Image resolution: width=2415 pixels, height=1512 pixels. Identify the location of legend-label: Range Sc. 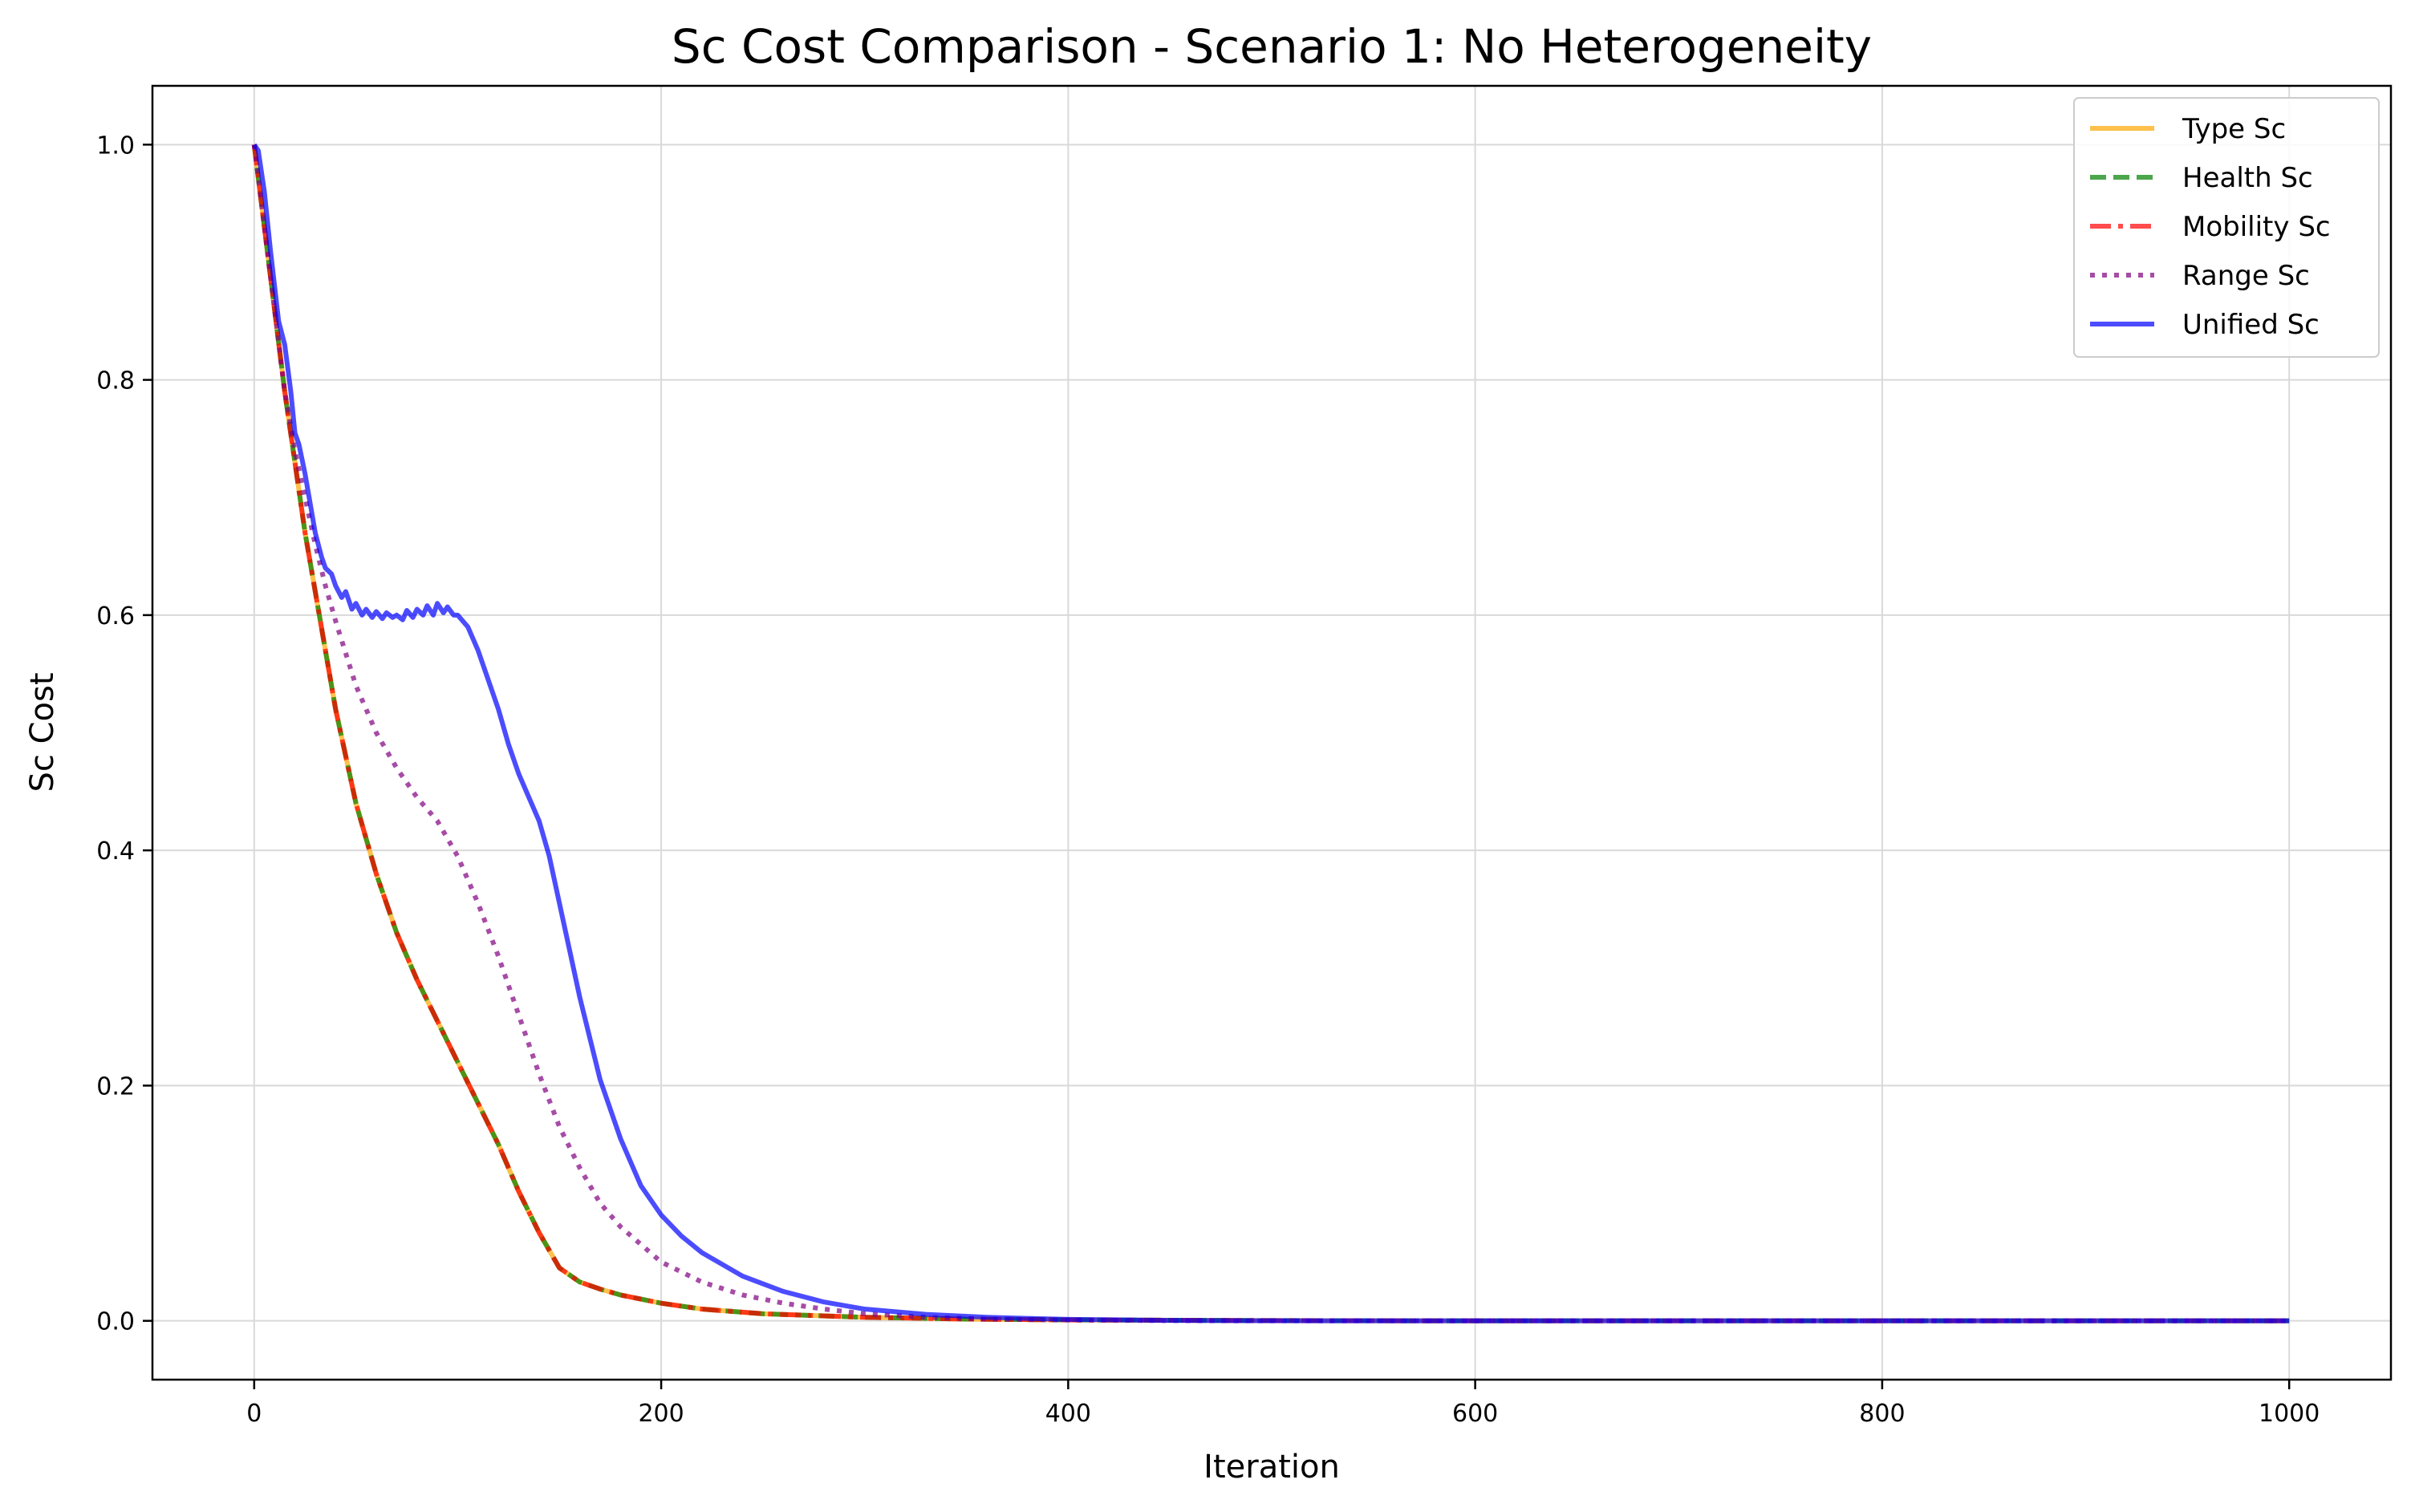
(2246, 276).